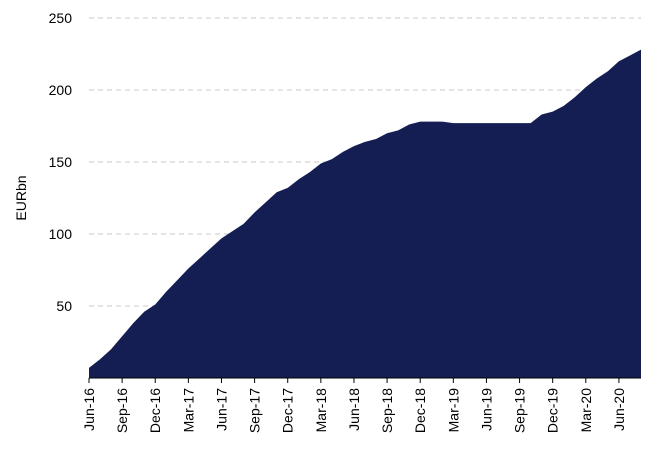 The height and width of the screenshot is (452, 646). I want to click on x-tick-label: Sep-16, so click(122, 410).